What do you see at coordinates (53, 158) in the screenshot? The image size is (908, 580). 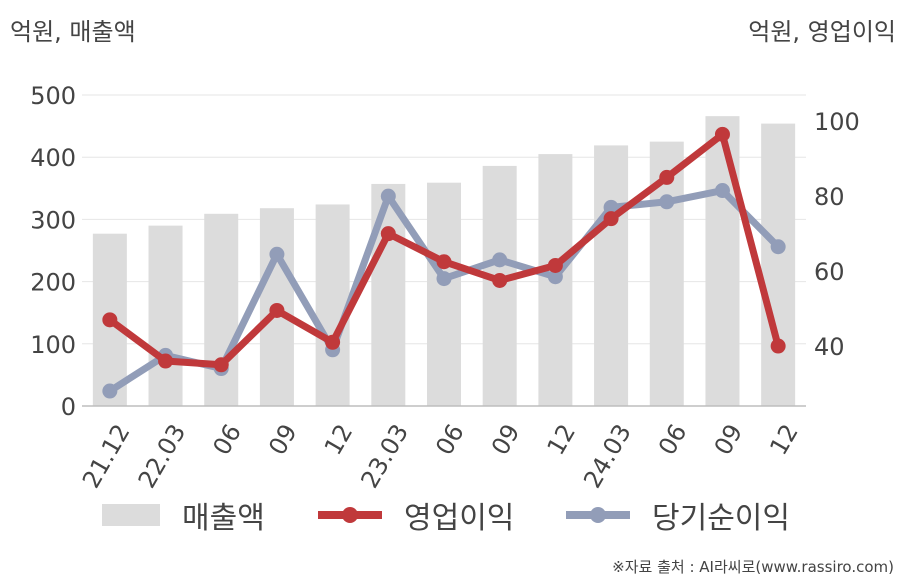 I see `left-tick-label: 400` at bounding box center [53, 158].